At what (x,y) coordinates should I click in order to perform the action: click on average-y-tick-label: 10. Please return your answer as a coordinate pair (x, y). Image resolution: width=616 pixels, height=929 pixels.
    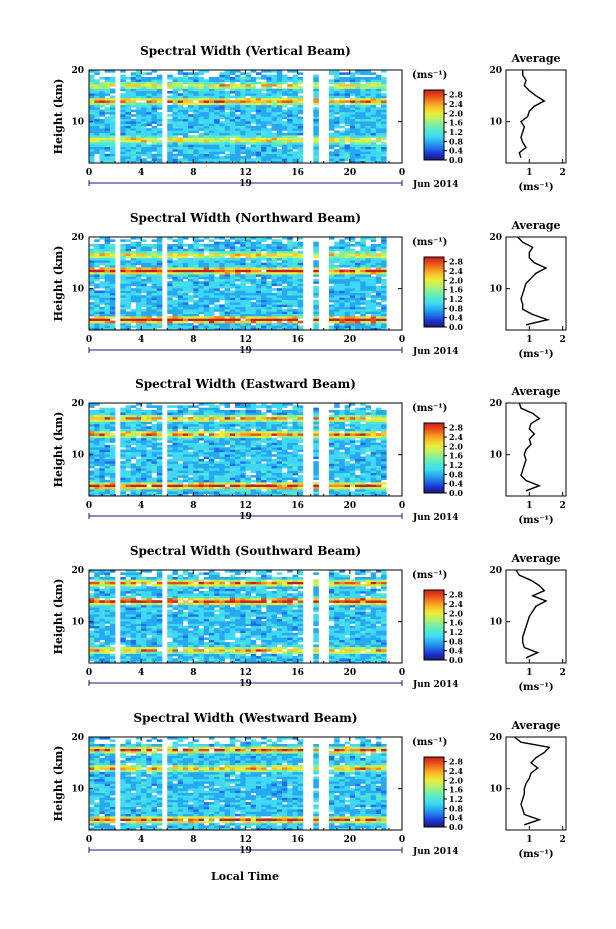
    Looking at the image, I should click on (495, 290).